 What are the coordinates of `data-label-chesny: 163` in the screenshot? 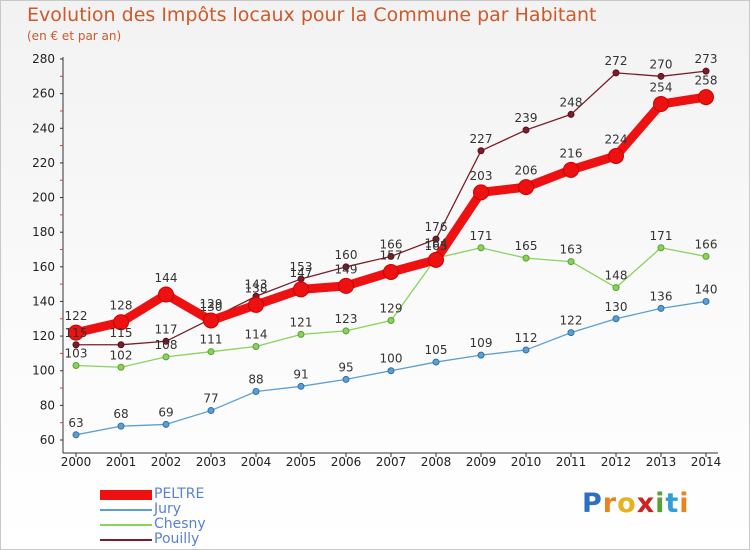 It's located at (571, 250).